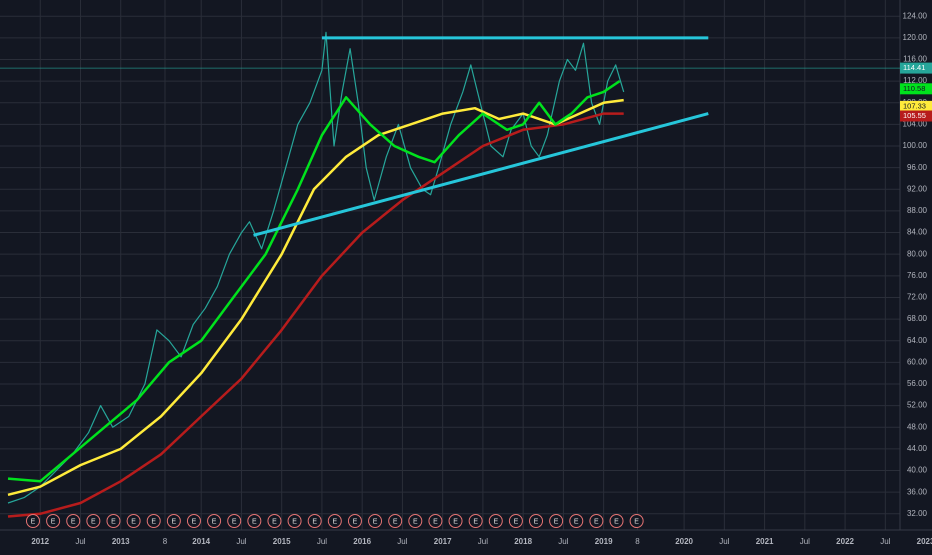 The image size is (932, 555). What do you see at coordinates (684, 541) in the screenshot?
I see `x-tick-label: 2020` at bounding box center [684, 541].